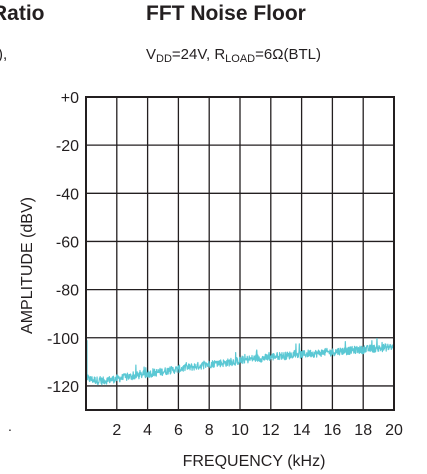  I want to click on y-axis-title: AMPLITUDE (dBV), so click(27, 265).